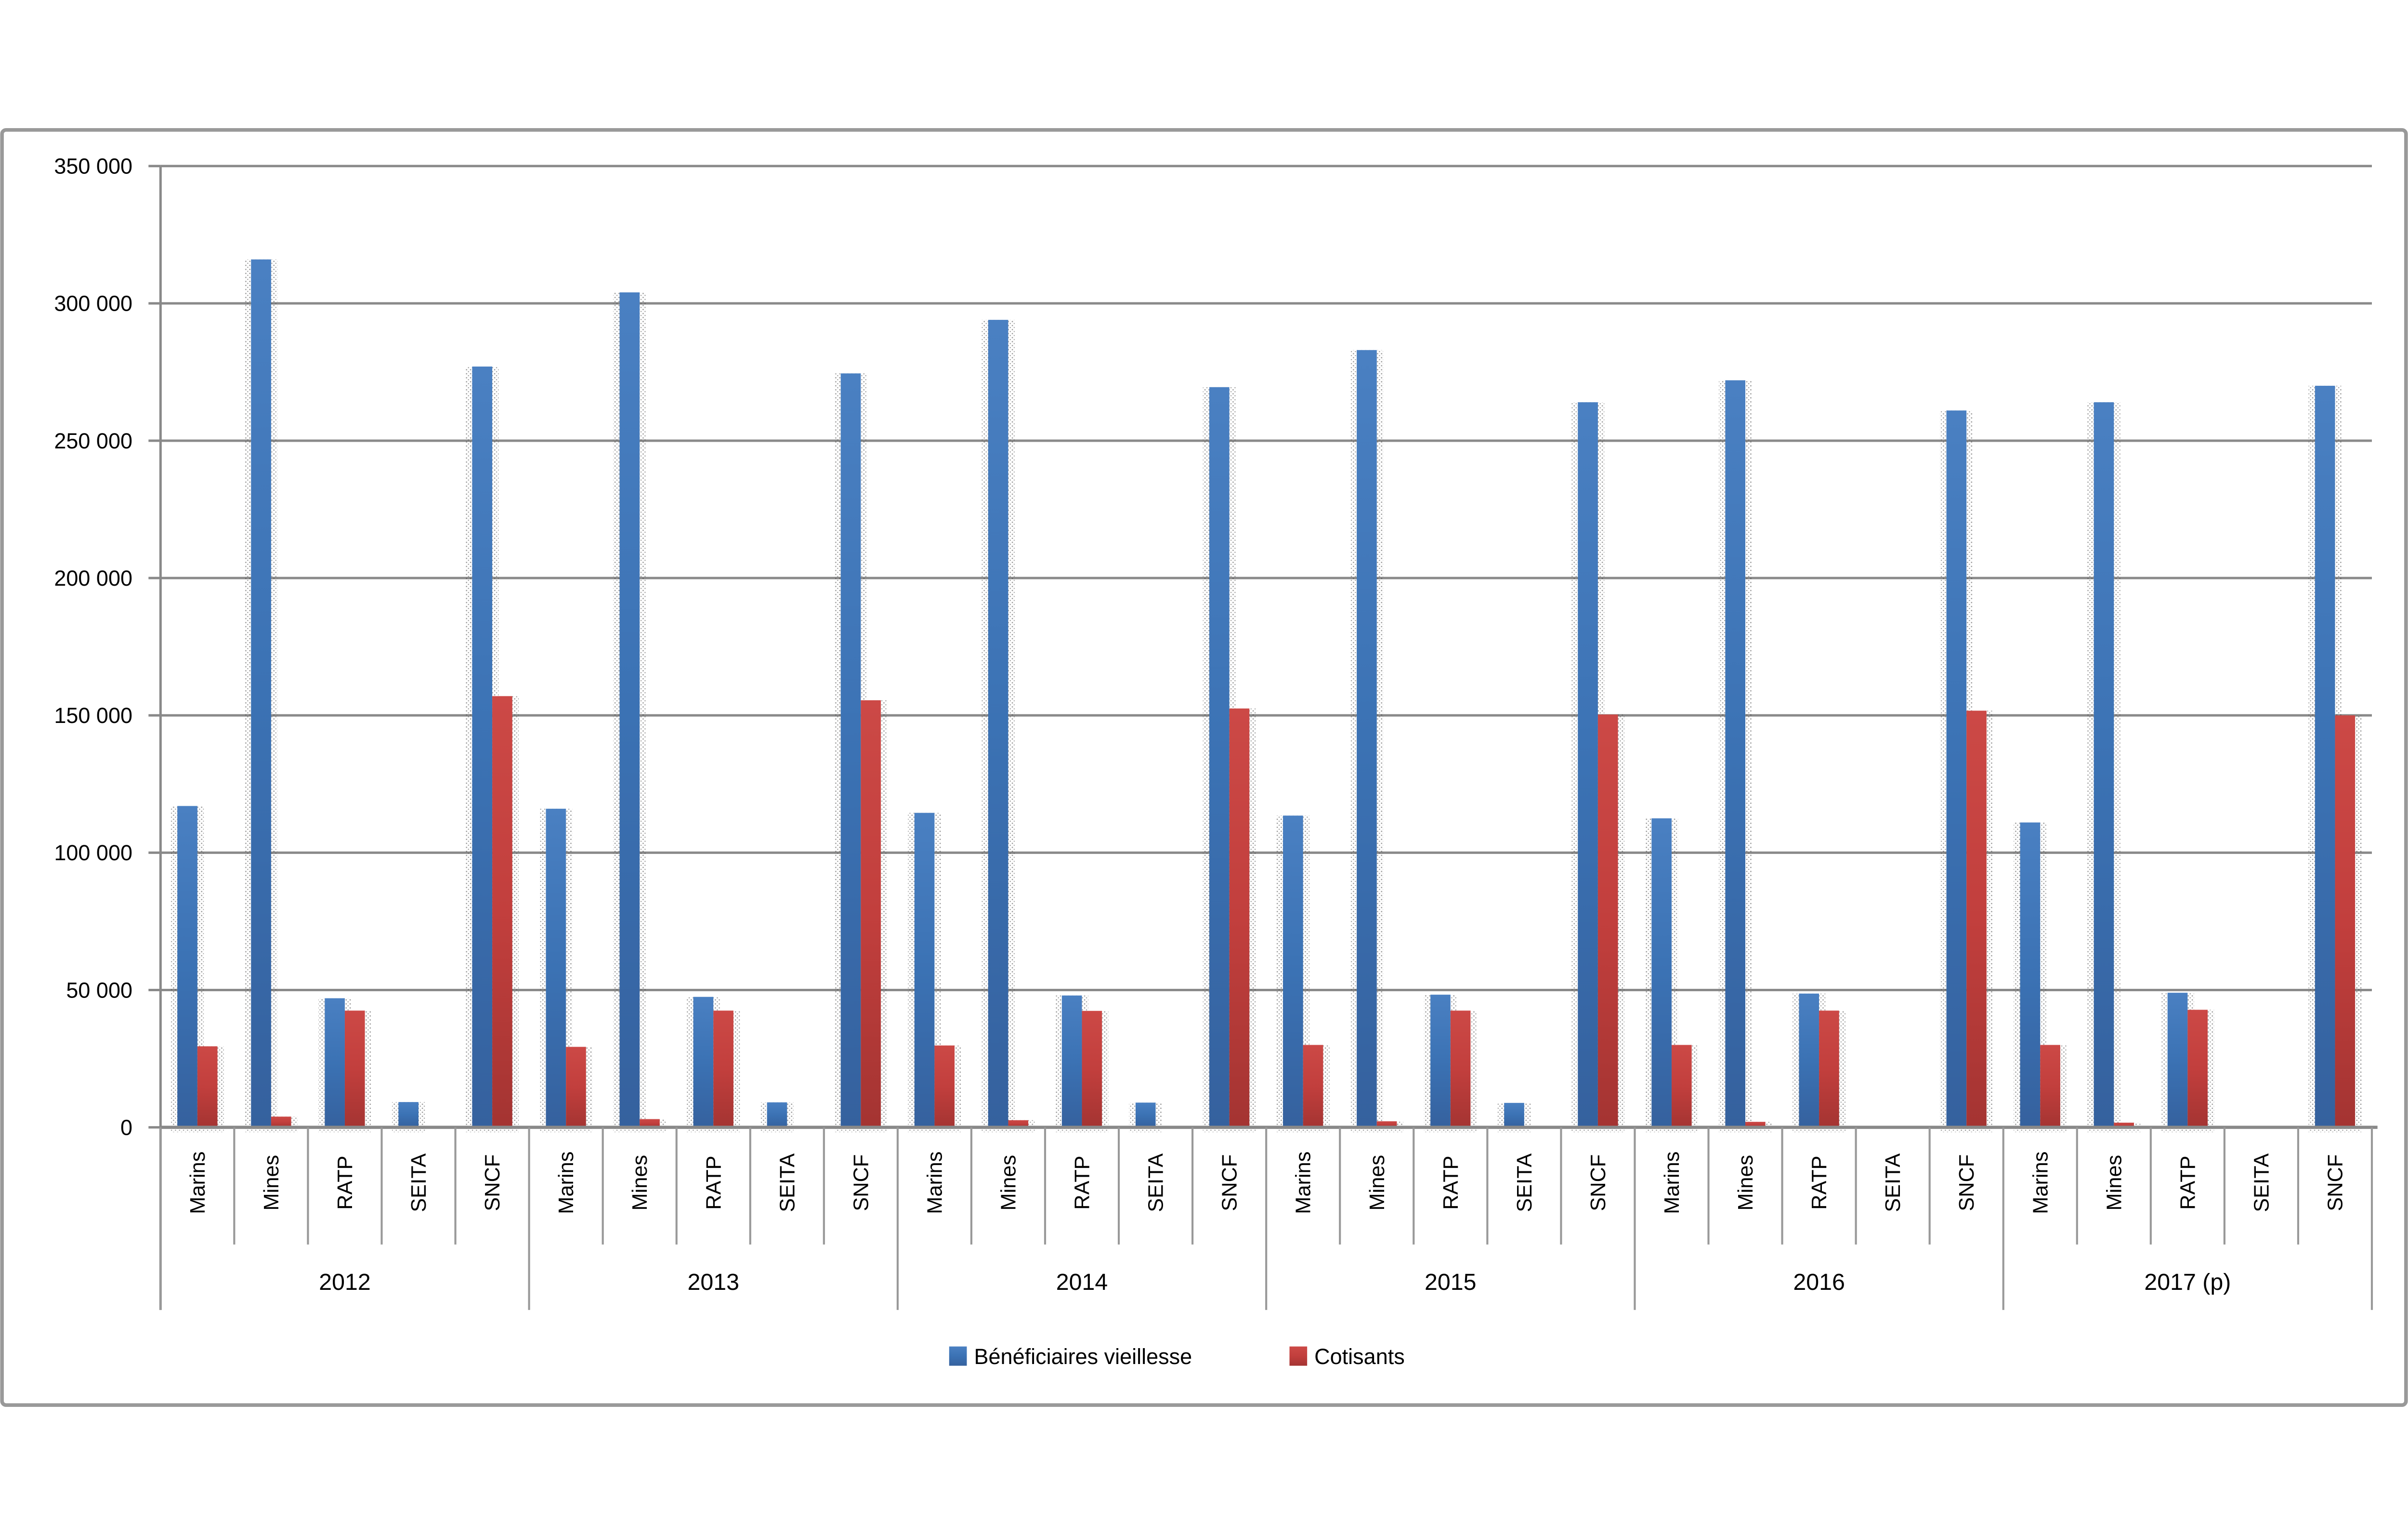 The width and height of the screenshot is (2408, 1535). I want to click on x-year-label-2014: 2014, so click(1082, 1282).